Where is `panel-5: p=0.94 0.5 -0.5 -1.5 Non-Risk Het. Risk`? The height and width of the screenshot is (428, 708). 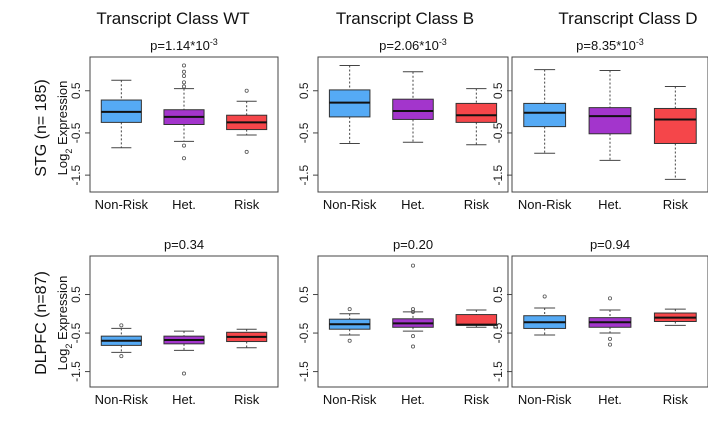
panel-5: p=0.94 0.5 -0.5 -1.5 Non-Risk Het. Risk is located at coordinates (599, 322).